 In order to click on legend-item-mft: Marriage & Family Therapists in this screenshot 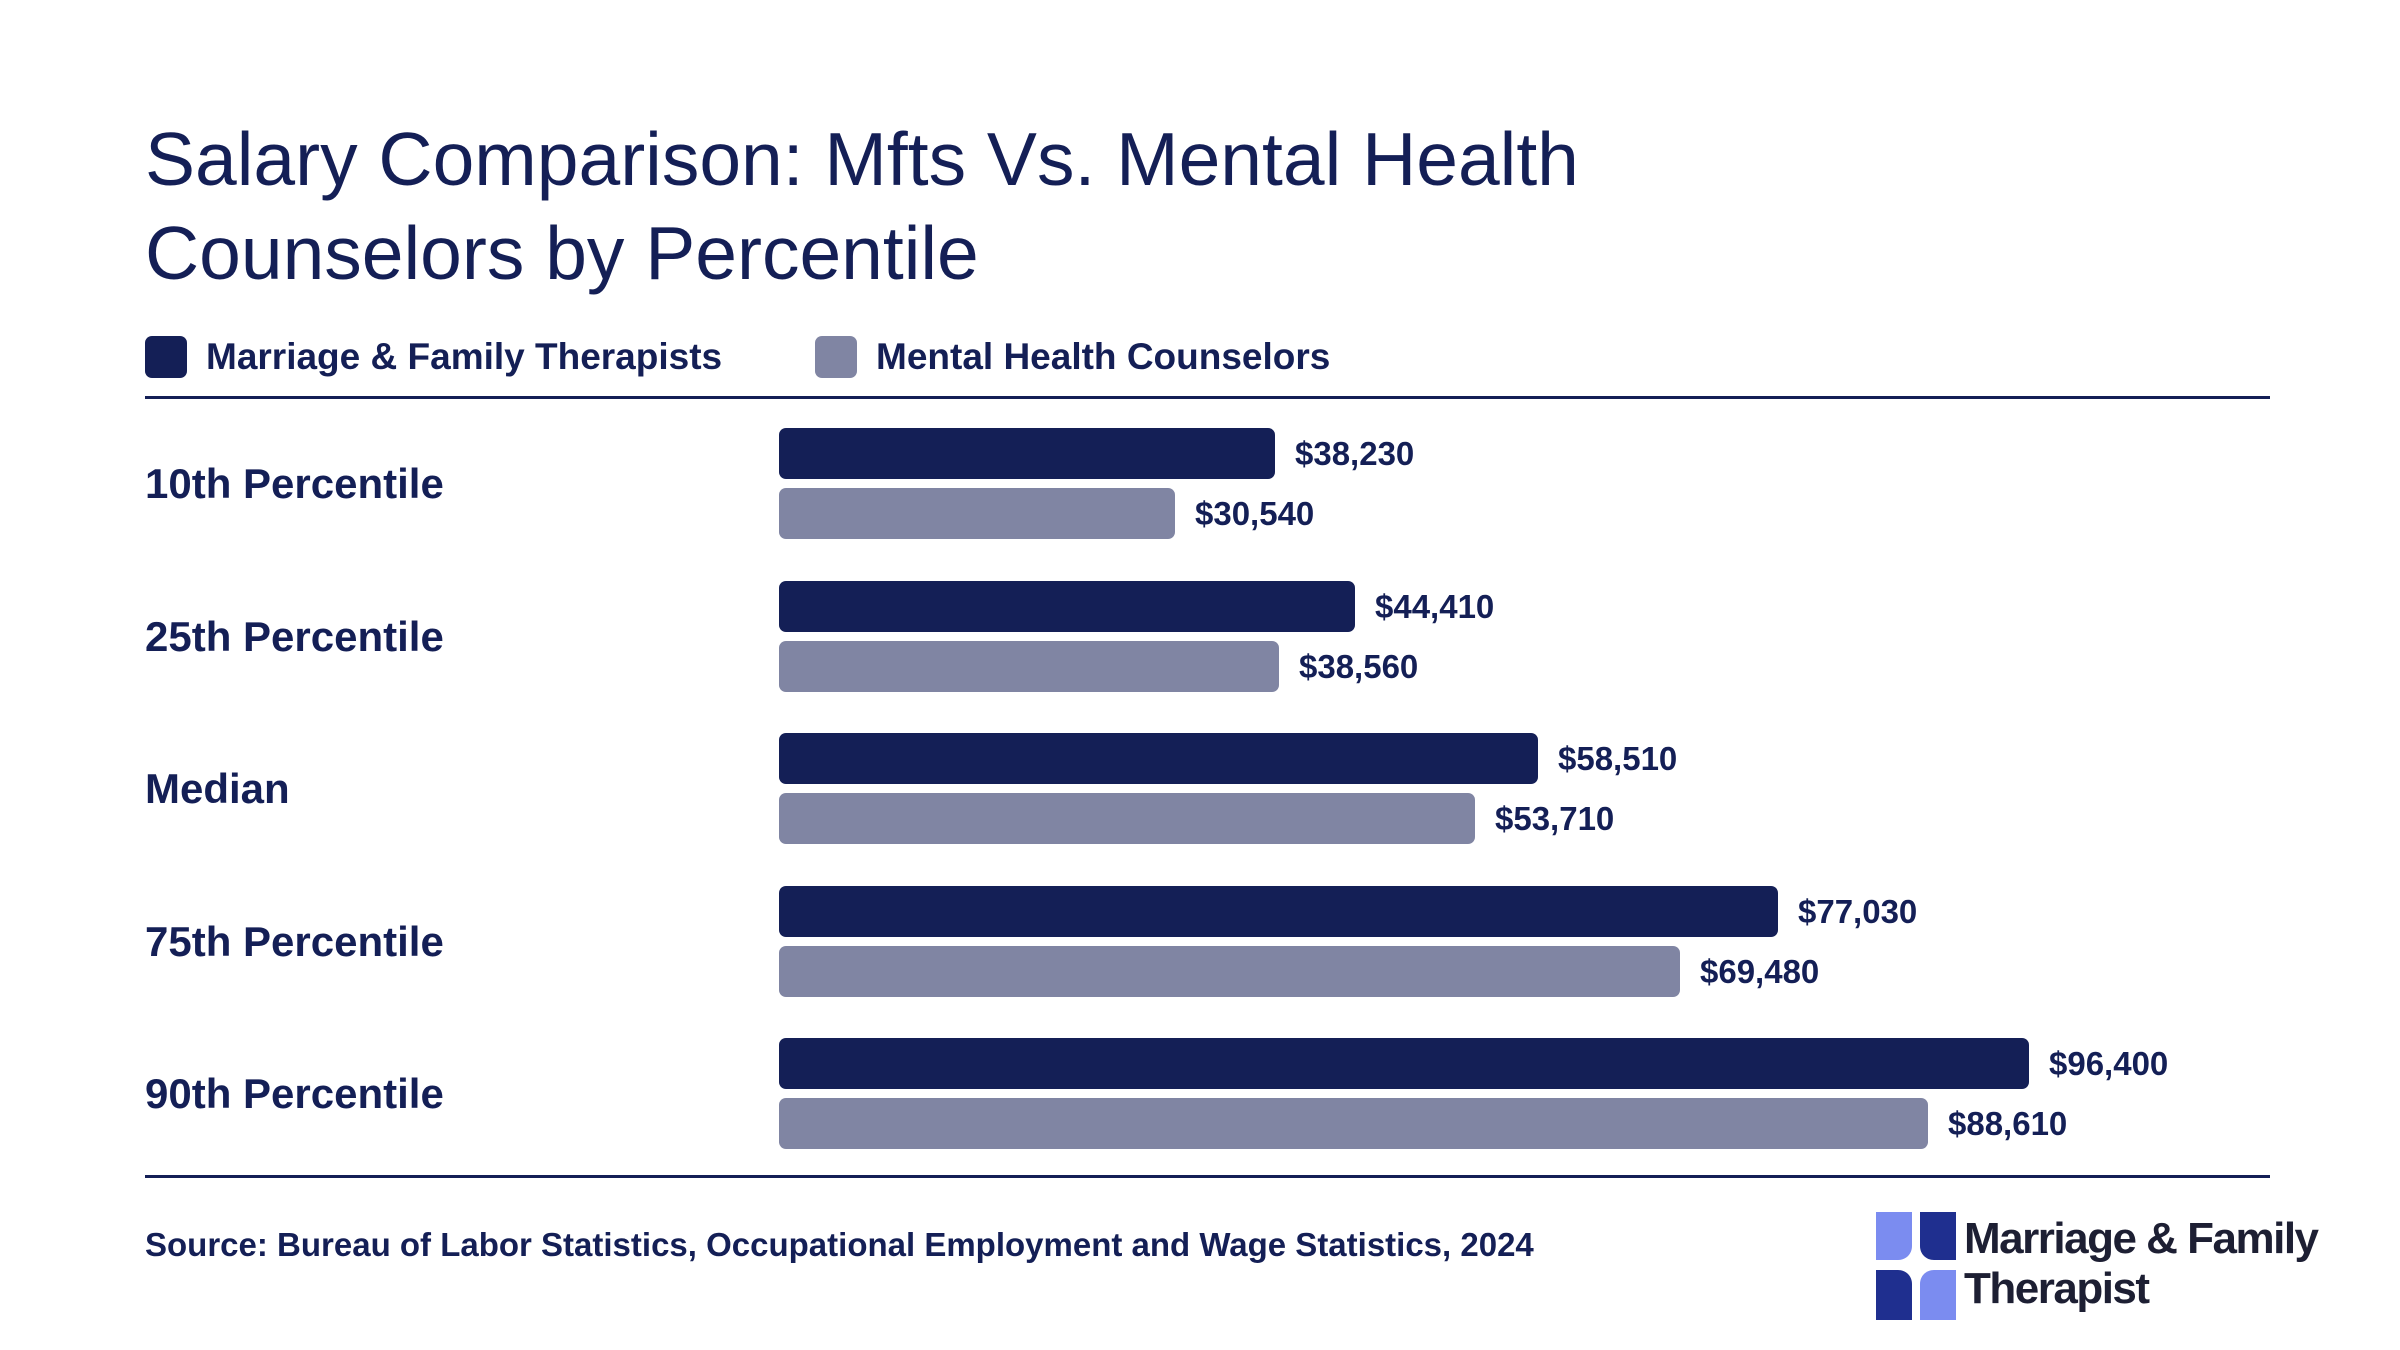, I will do `click(433, 357)`.